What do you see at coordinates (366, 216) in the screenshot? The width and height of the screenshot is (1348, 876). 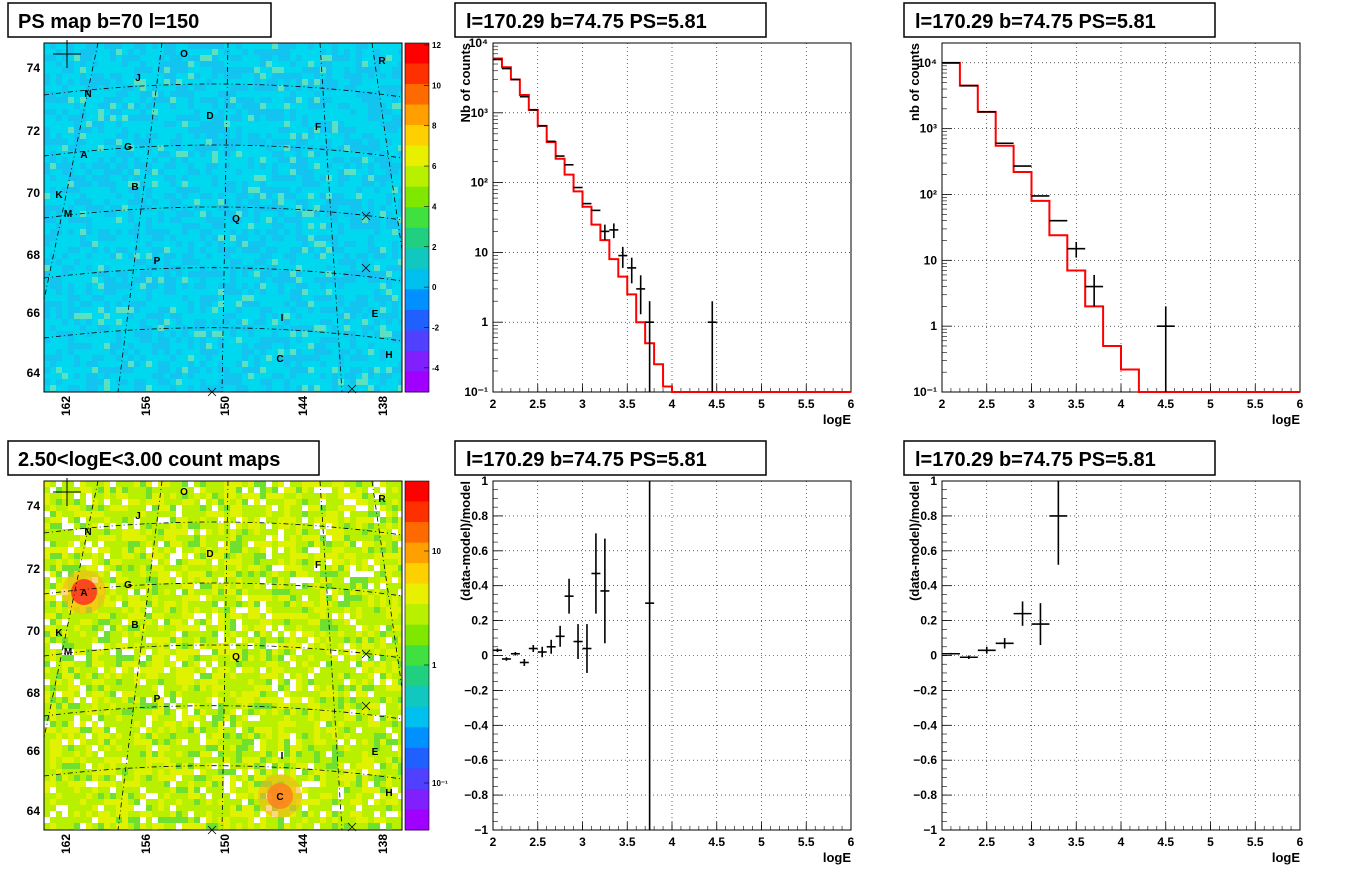 I see `x-marker` at bounding box center [366, 216].